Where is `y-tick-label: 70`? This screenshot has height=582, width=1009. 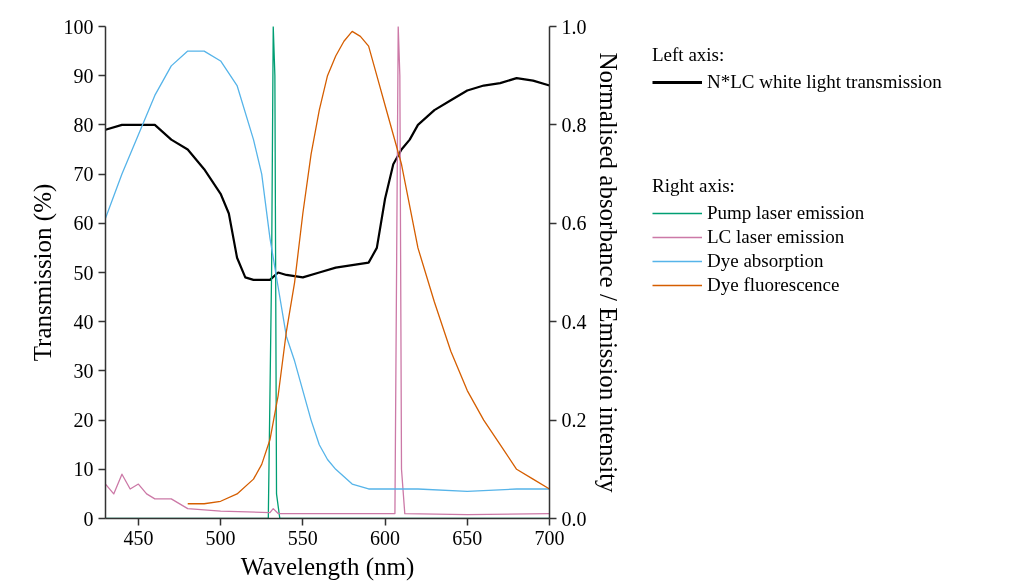 y-tick-label: 70 is located at coordinates (83, 174).